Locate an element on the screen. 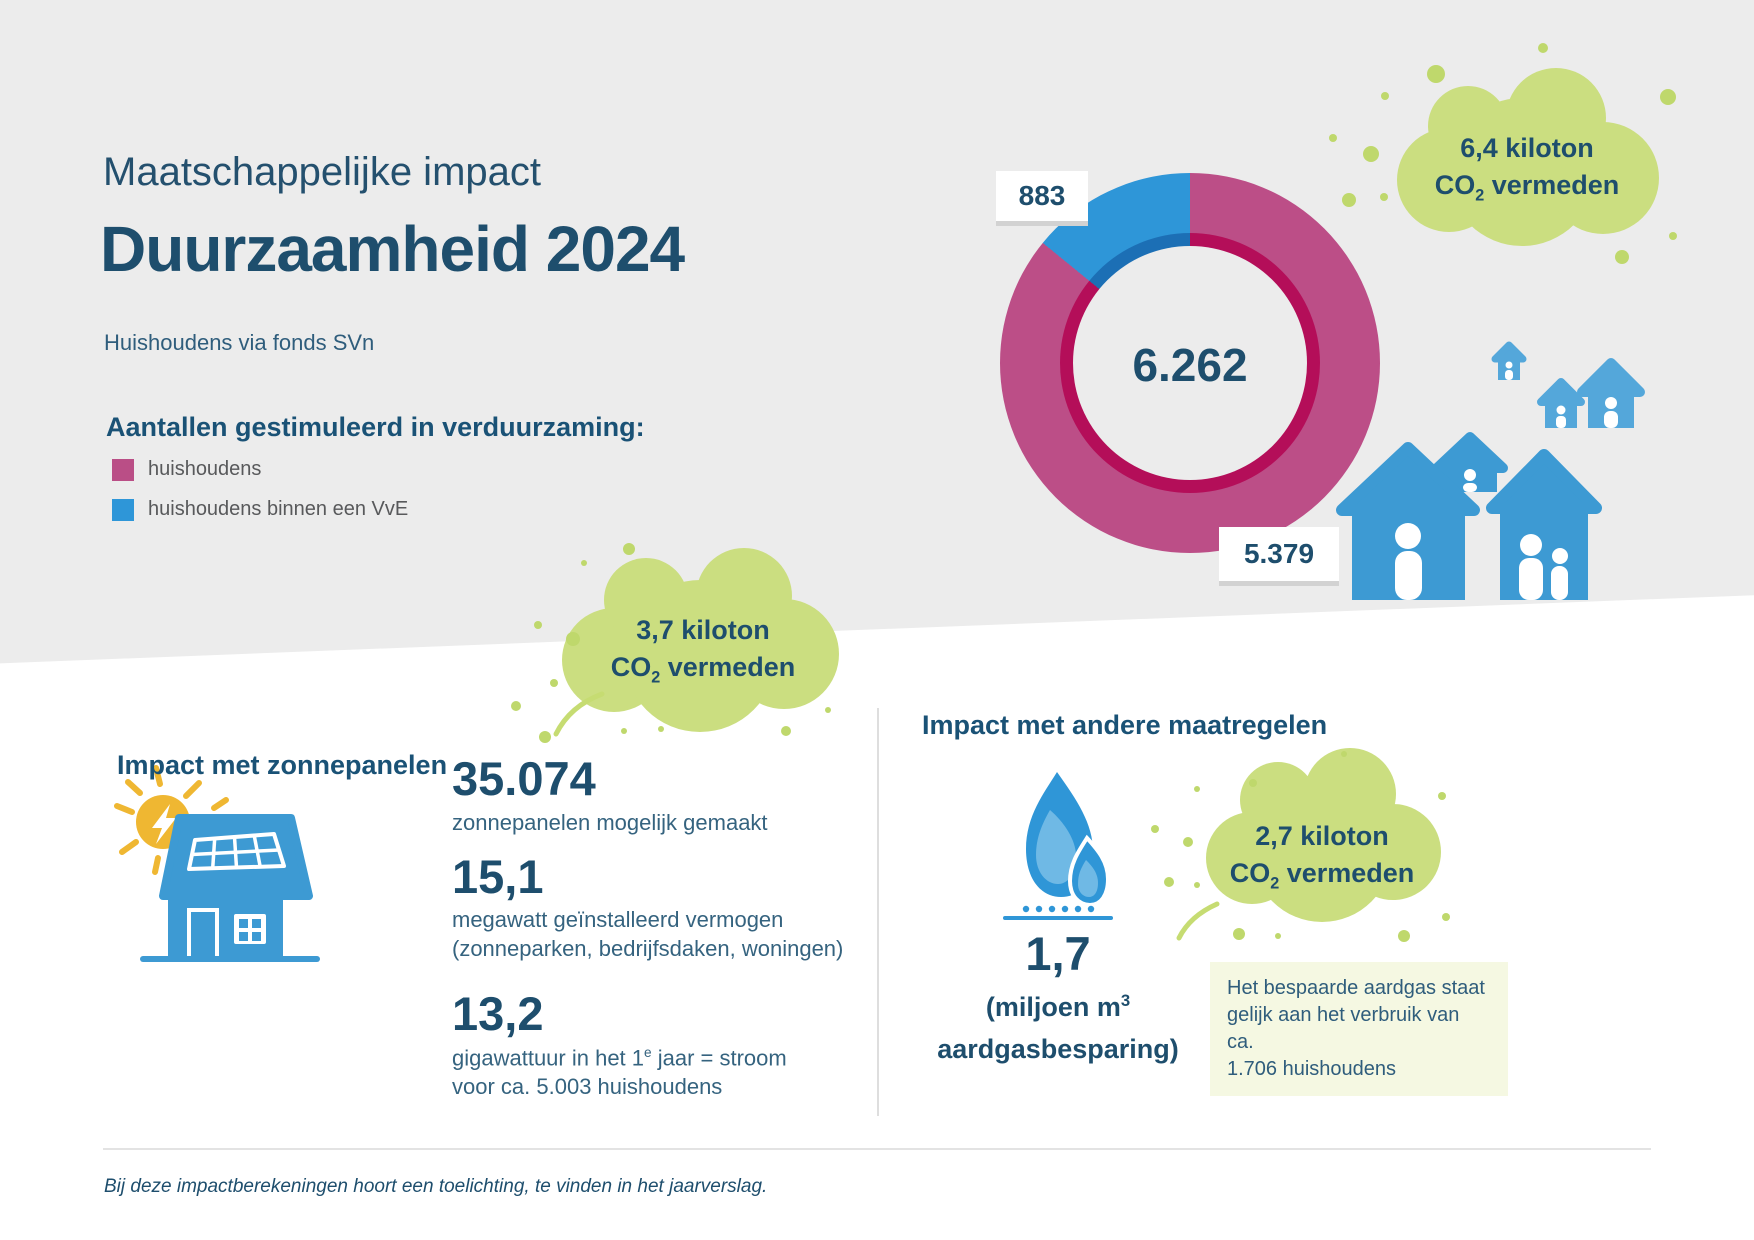  stat-gas-savings-unit: (miljoen m3 aardgasbesparing) is located at coordinates (1058, 1027).